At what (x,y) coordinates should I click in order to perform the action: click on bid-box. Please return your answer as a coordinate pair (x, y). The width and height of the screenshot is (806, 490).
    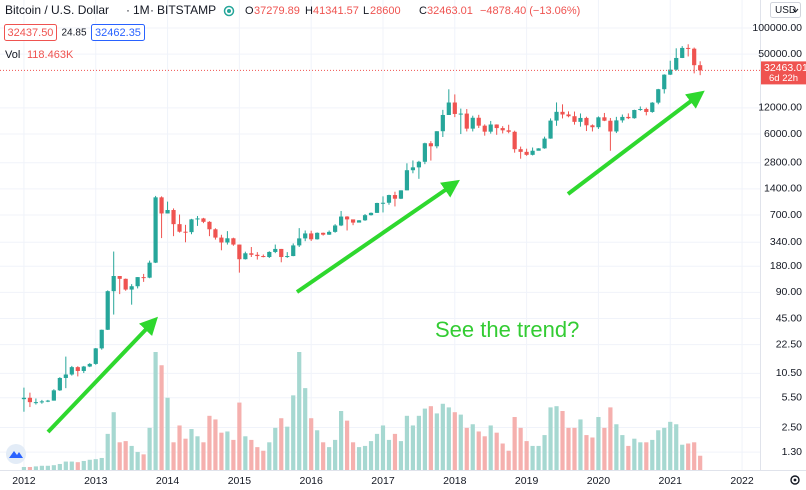
    Looking at the image, I should click on (30, 32).